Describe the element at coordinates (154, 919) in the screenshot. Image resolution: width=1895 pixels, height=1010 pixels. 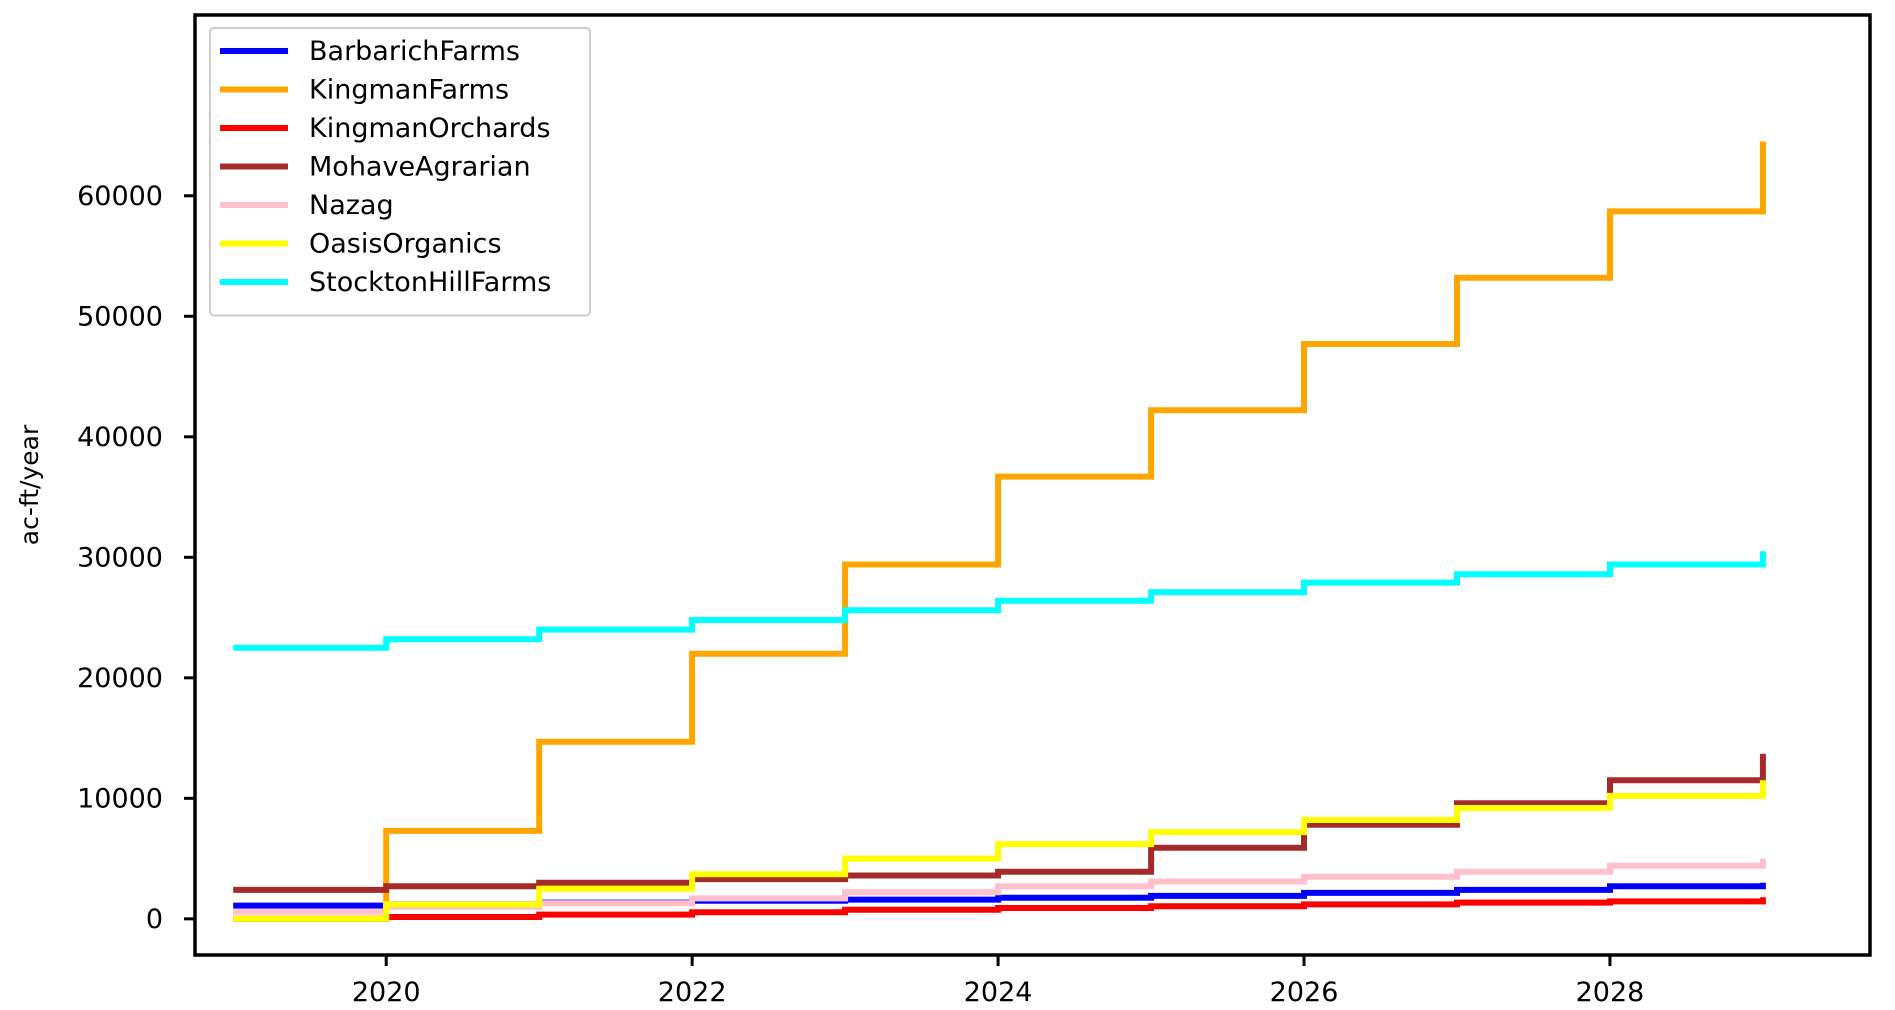
I see `y-tick-label: 0` at that location.